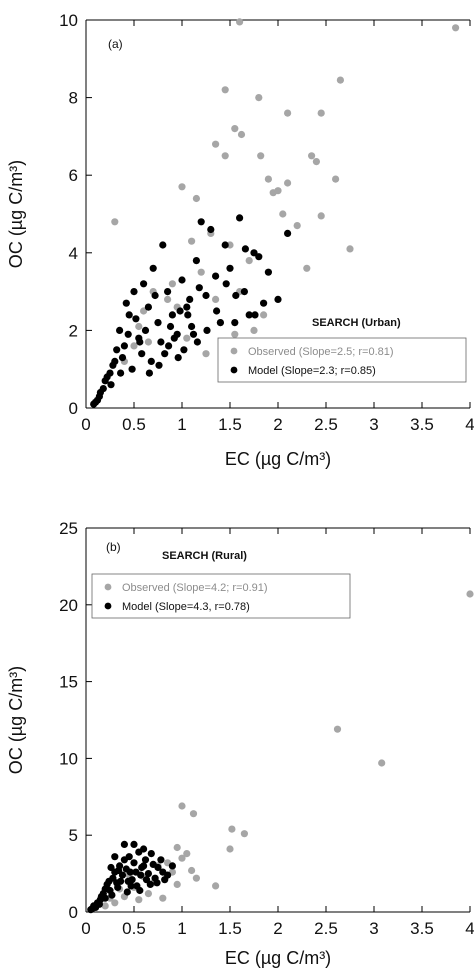 The image size is (474, 974). Describe the element at coordinates (356, 323) in the screenshot. I see `panel-title: SEARCH (Urban)` at that location.